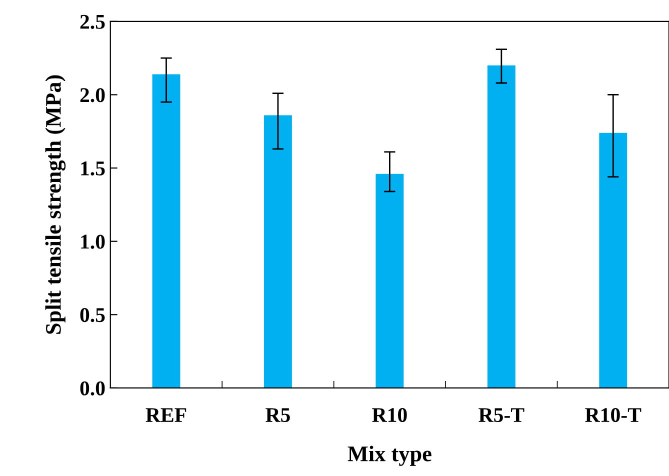 This screenshot has width=669, height=476. I want to click on x-tick-label: R5-T, so click(501, 415).